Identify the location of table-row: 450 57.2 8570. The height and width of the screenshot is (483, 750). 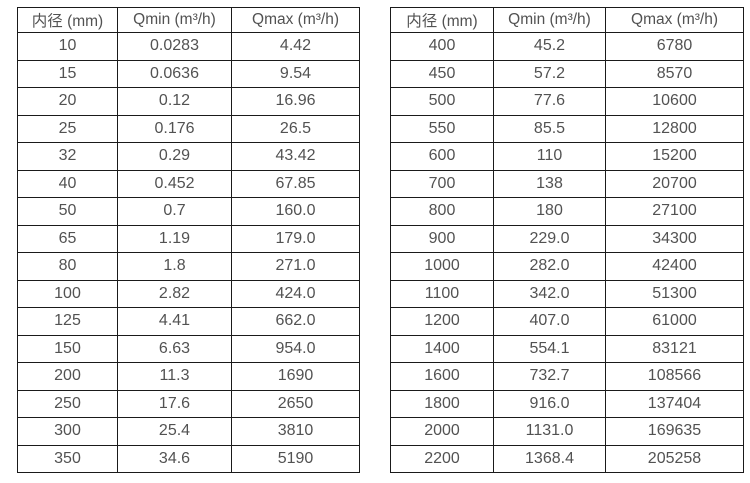
(567, 73).